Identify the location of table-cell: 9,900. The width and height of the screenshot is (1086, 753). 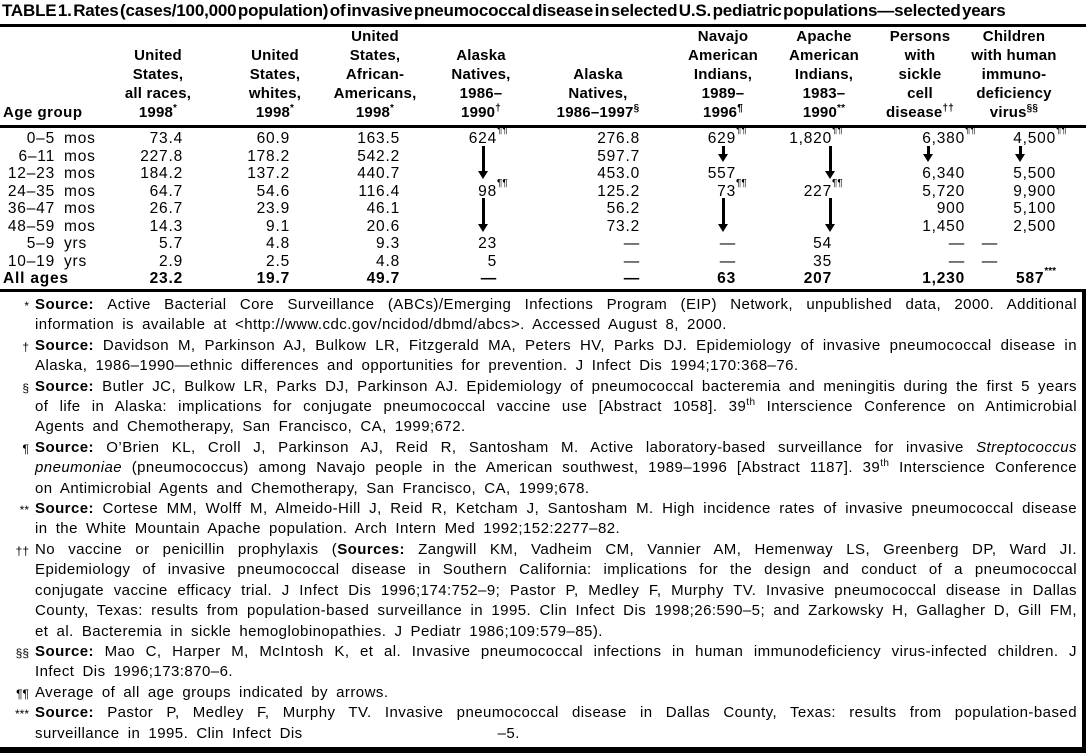
(1034, 191).